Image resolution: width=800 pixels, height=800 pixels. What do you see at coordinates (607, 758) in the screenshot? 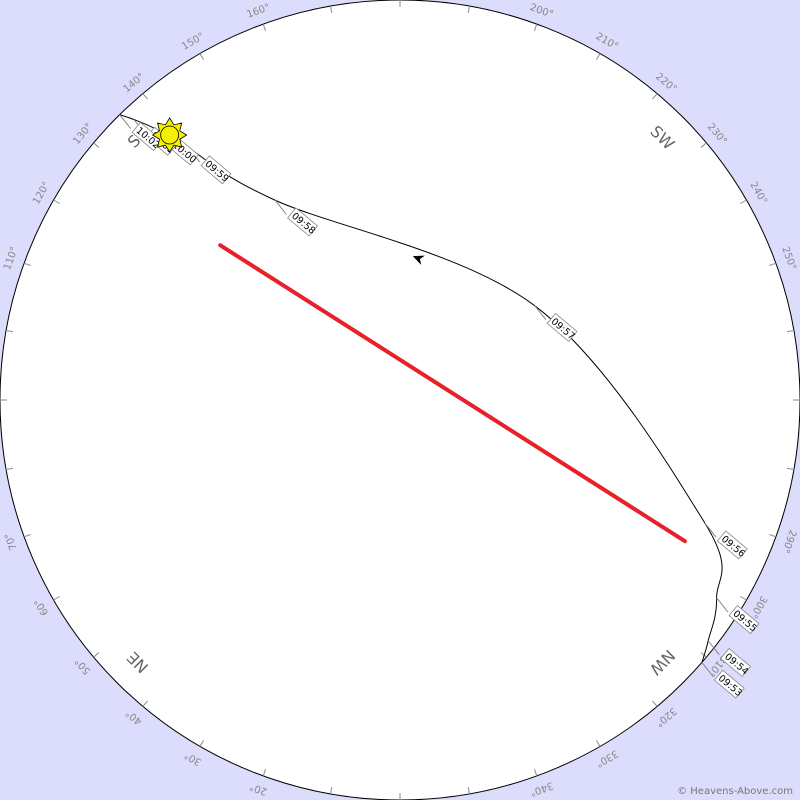
I see `azimuth-label: 330°` at bounding box center [607, 758].